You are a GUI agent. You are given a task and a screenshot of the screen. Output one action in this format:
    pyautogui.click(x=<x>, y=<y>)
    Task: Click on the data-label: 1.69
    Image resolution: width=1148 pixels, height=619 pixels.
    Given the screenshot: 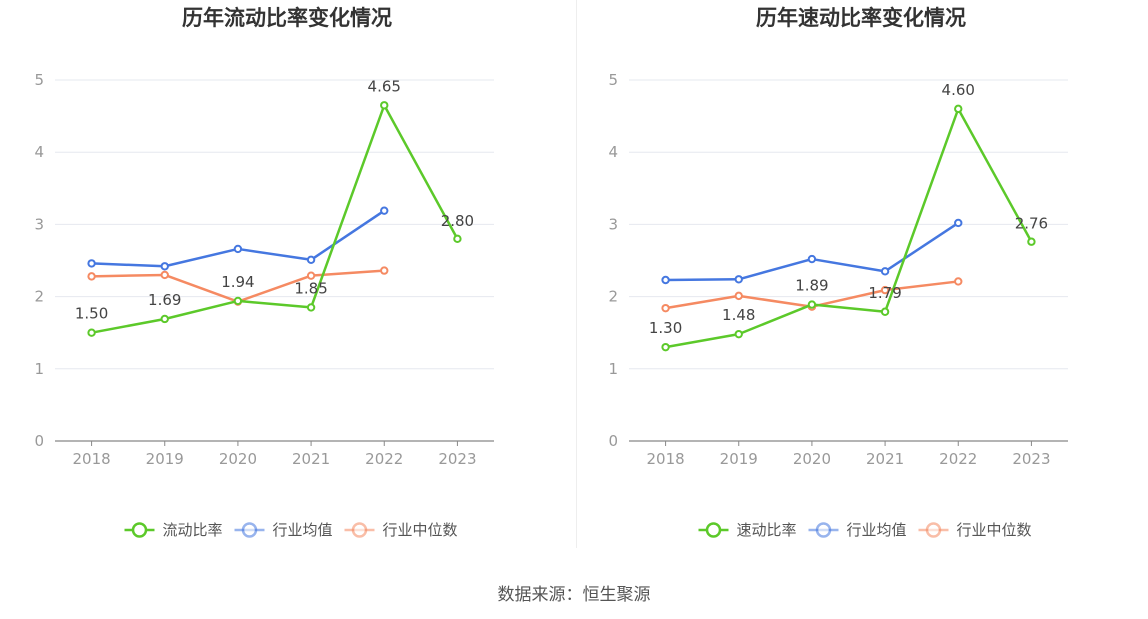 What is the action you would take?
    pyautogui.click(x=164, y=300)
    